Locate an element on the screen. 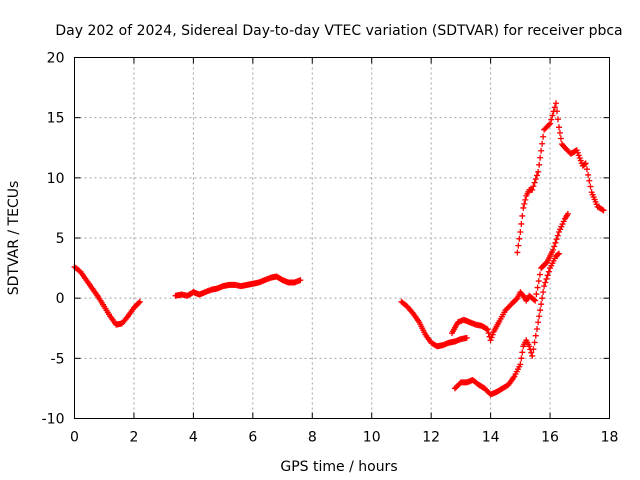 Image resolution: width=640 pixels, height=480 pixels. x-tick-label: 14 is located at coordinates (491, 438).